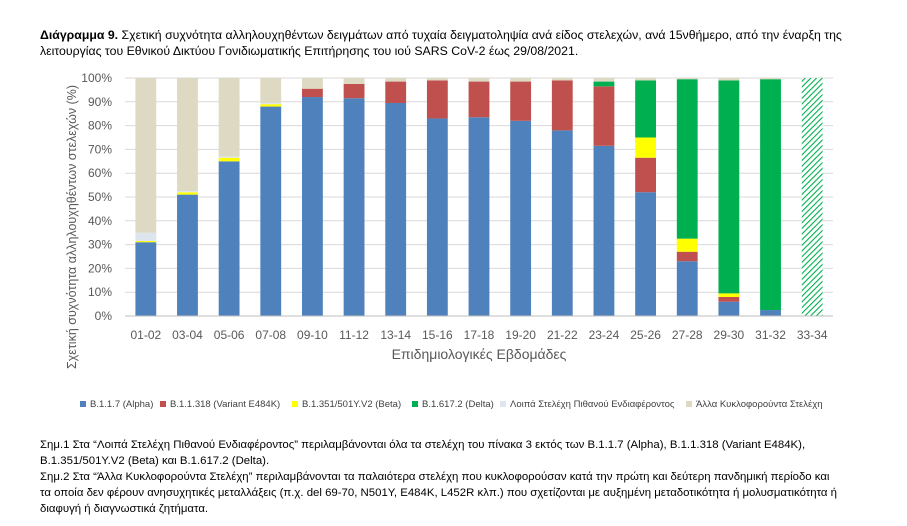 This screenshot has width=907, height=526. Describe the element at coordinates (100, 102) in the screenshot. I see `y-tick-label: 90%` at that location.